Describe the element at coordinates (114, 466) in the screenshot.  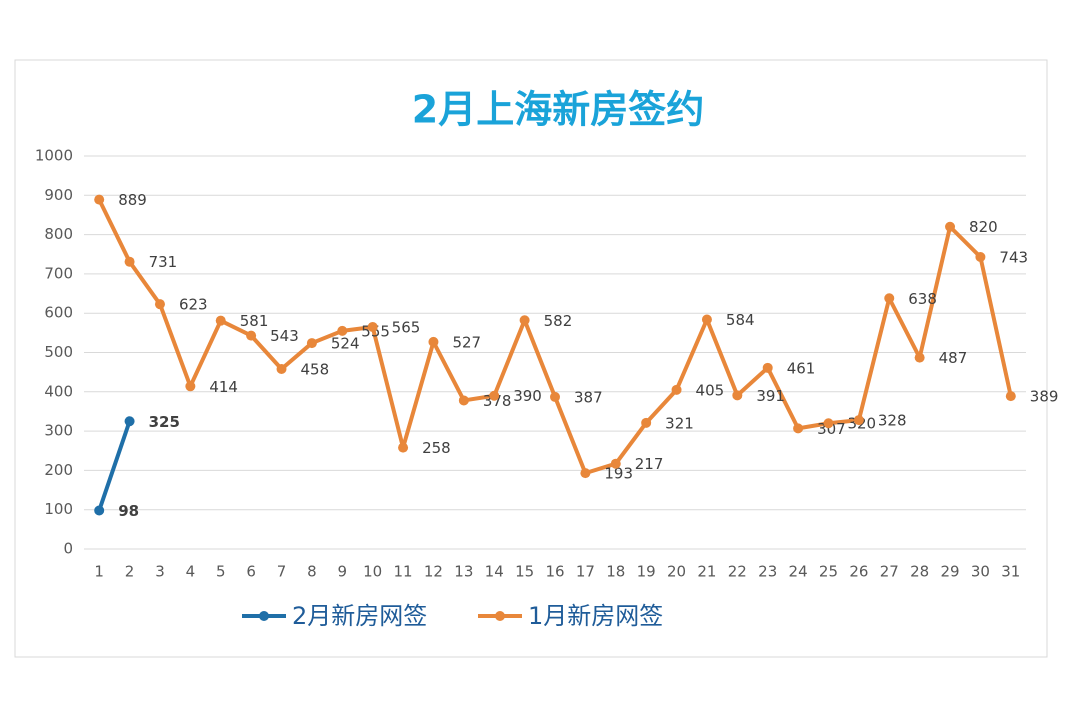
I see `series-line` at that location.